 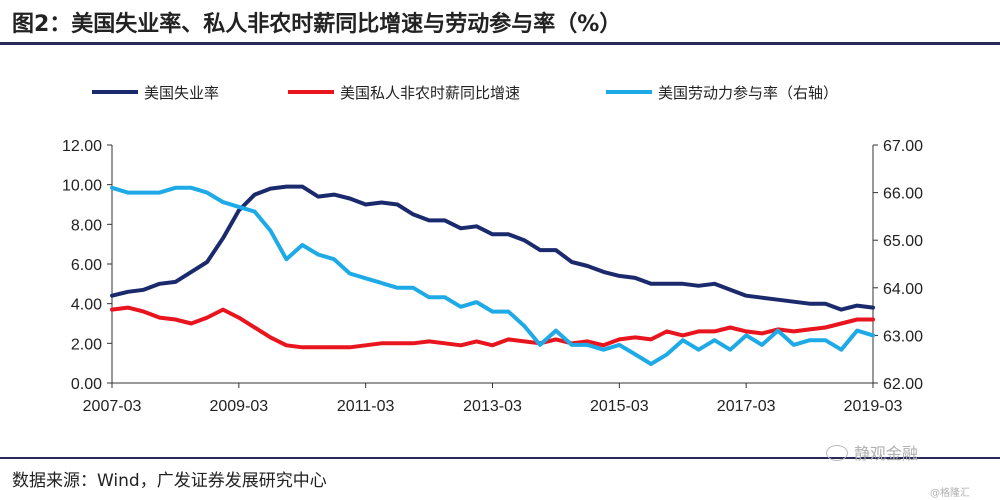 What do you see at coordinates (169, 481) in the screenshot?
I see `source-note: 数据来源：Wind，广发证券发展研究中心` at bounding box center [169, 481].